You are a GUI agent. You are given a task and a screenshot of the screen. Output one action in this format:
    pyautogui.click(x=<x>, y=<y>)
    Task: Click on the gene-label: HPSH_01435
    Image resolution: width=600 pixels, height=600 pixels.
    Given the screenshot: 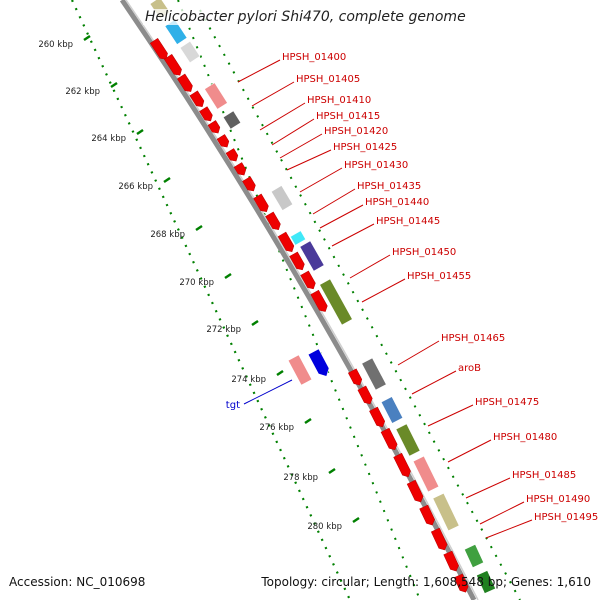 What is the action you would take?
    pyautogui.click(x=389, y=186)
    